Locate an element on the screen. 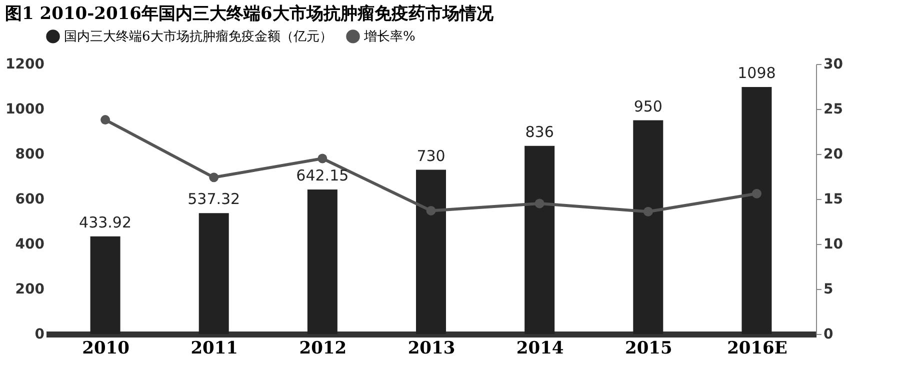  x-tick-label: 2011 is located at coordinates (214, 348).